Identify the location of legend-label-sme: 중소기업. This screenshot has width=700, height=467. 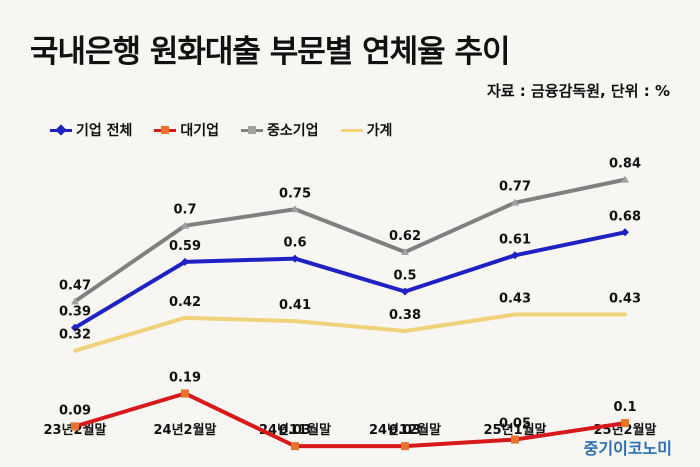
(293, 131).